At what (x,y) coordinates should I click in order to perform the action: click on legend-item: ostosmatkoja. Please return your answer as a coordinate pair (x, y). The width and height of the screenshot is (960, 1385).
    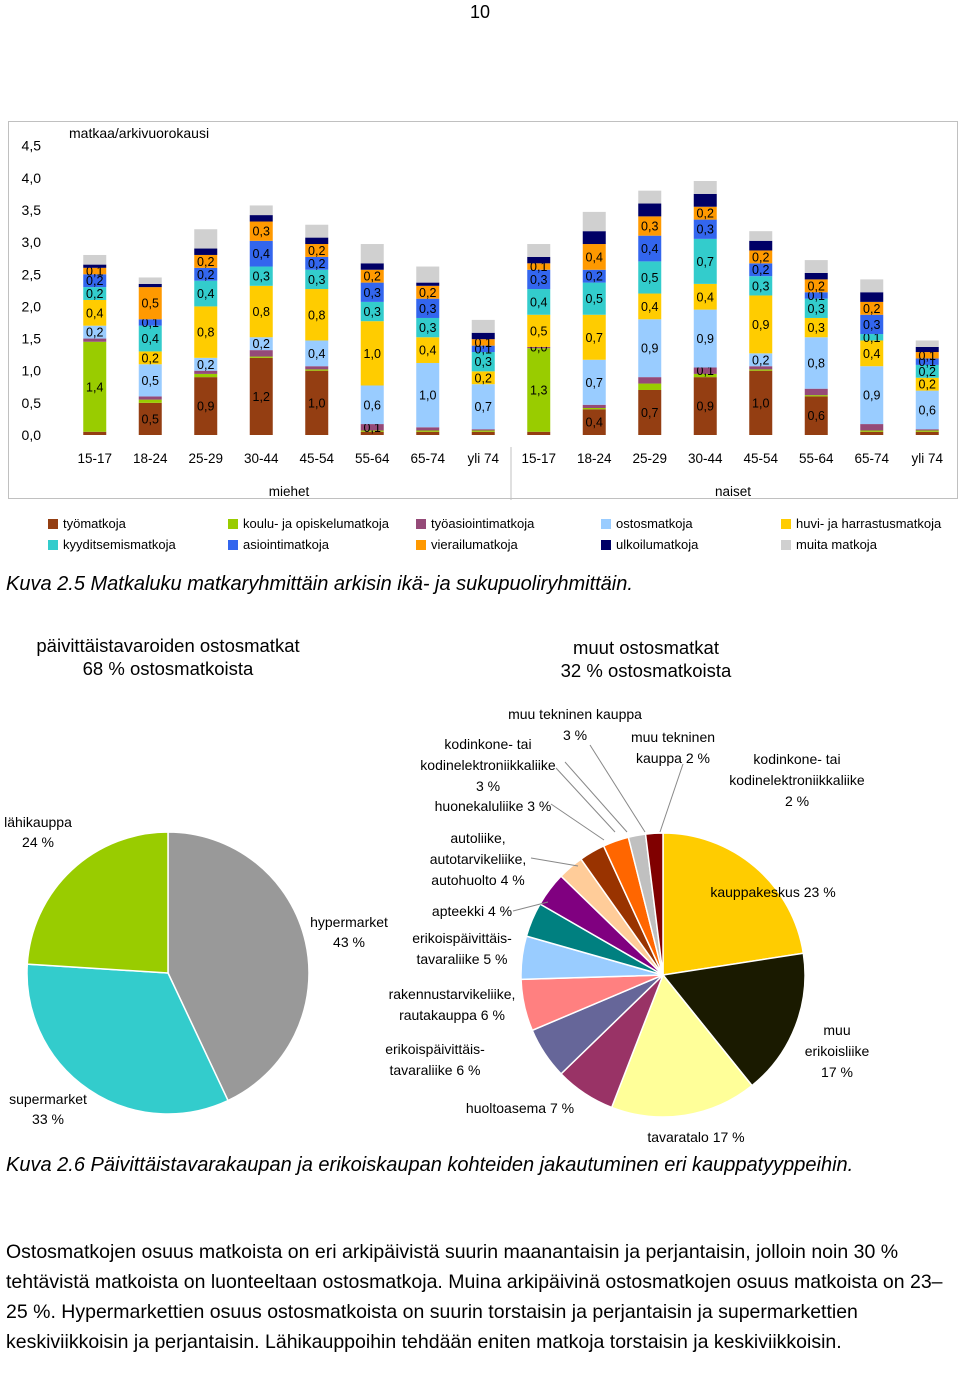
    Looking at the image, I should click on (647, 523).